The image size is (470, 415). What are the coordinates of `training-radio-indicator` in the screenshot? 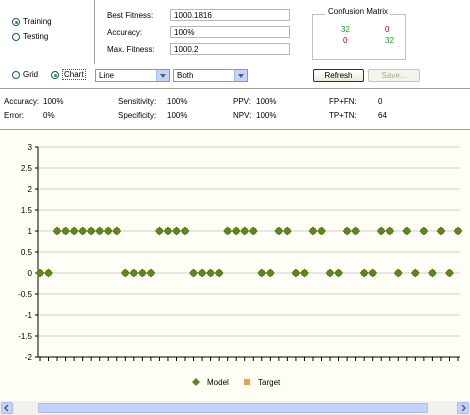 It's located at (16, 21).